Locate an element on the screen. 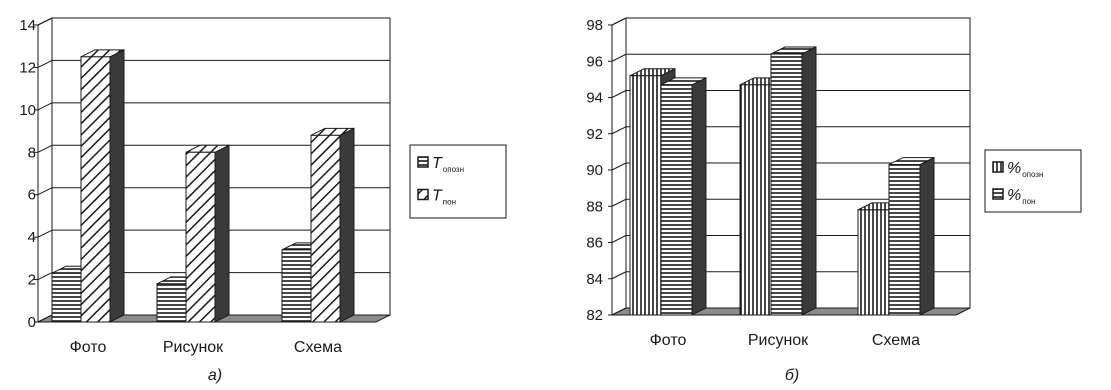  y-tick-label: 94 is located at coordinates (594, 98).